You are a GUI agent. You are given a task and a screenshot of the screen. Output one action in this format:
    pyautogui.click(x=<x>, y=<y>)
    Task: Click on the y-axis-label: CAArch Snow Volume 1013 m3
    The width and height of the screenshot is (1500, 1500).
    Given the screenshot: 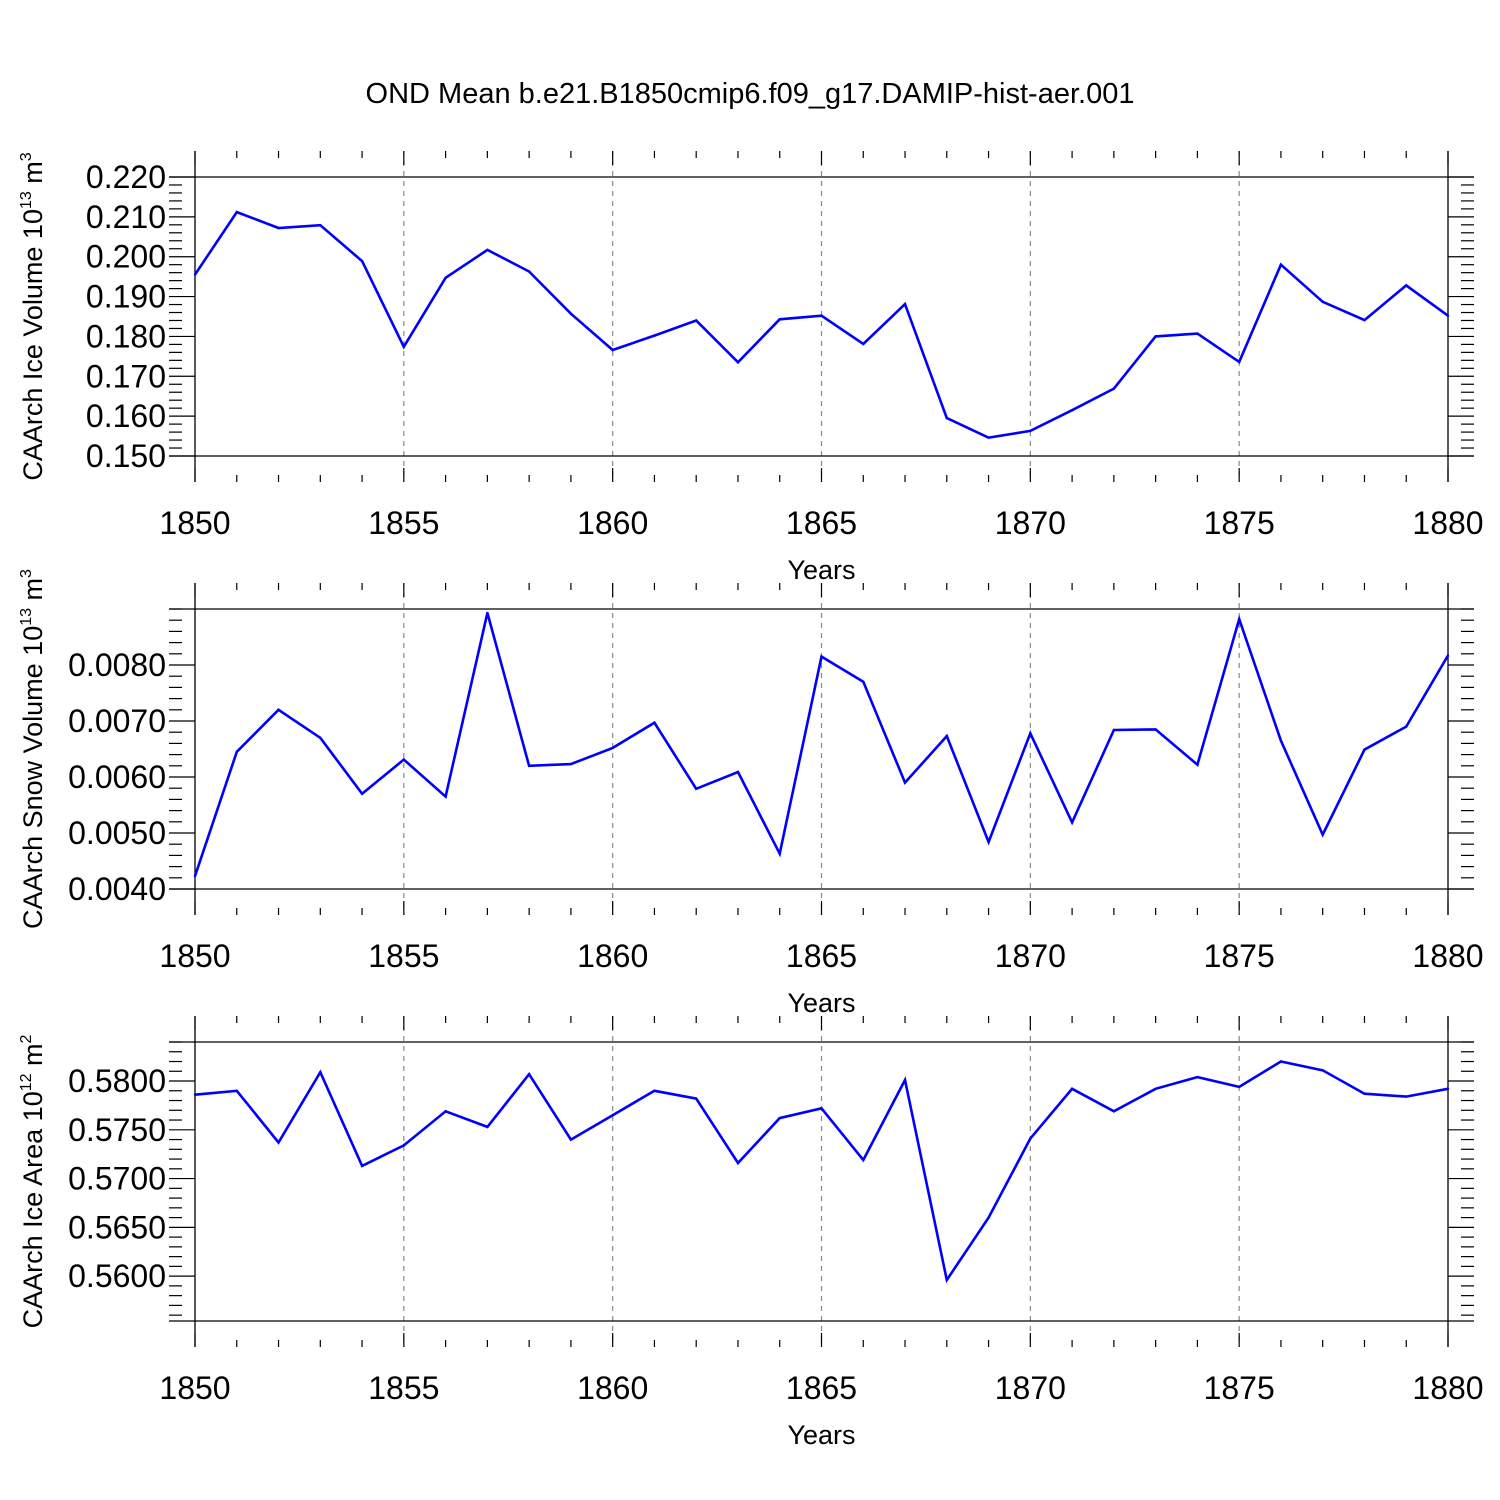 What is the action you would take?
    pyautogui.click(x=33, y=749)
    